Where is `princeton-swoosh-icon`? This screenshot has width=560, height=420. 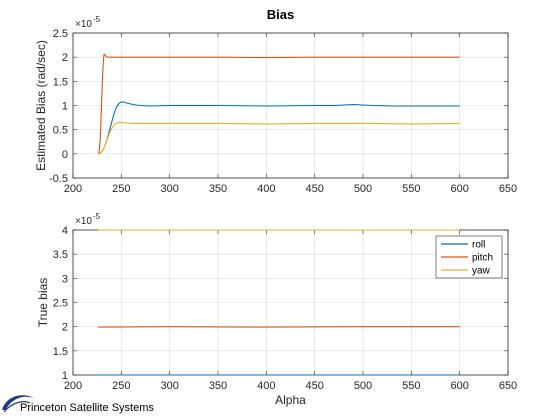 princeton-swoosh-icon is located at coordinates (18, 402).